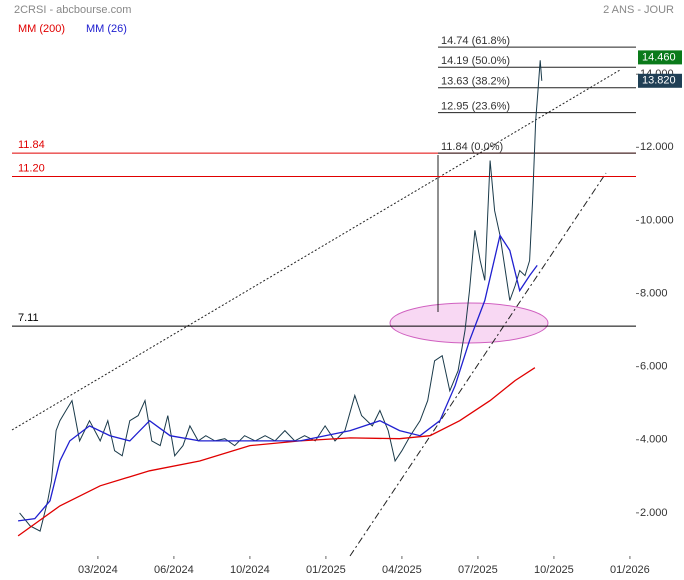  What do you see at coordinates (31, 168) in the screenshot?
I see `level-label: 11.20` at bounding box center [31, 168].